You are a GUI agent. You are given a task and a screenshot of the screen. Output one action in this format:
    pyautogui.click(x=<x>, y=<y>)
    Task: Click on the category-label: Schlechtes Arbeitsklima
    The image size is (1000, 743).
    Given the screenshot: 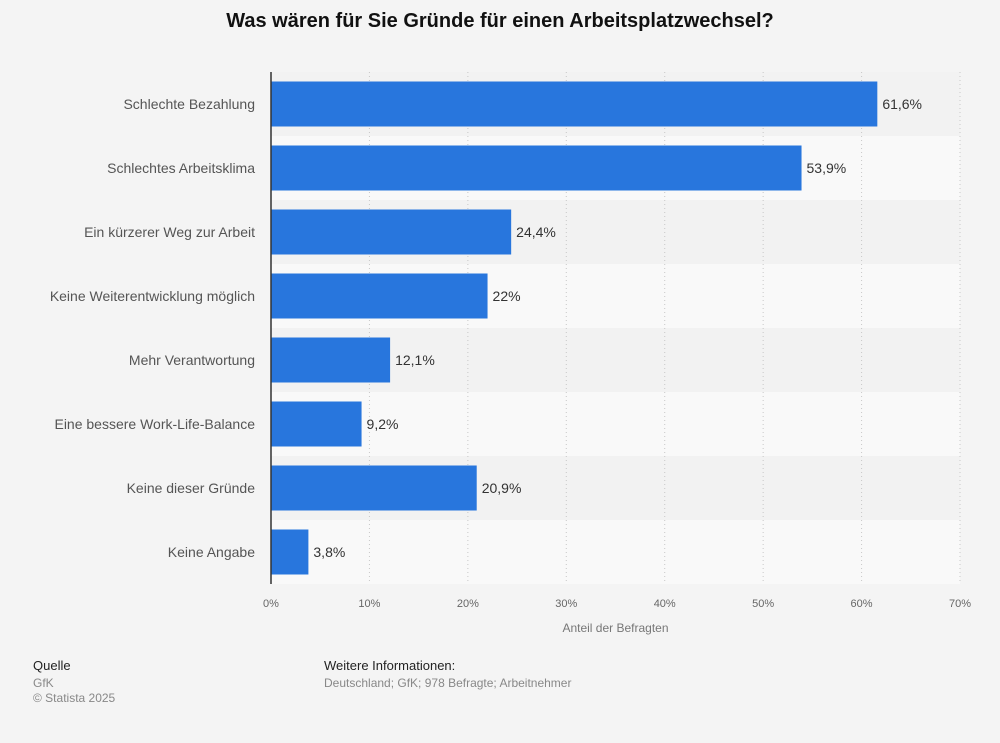 What is the action you would take?
    pyautogui.click(x=181, y=168)
    